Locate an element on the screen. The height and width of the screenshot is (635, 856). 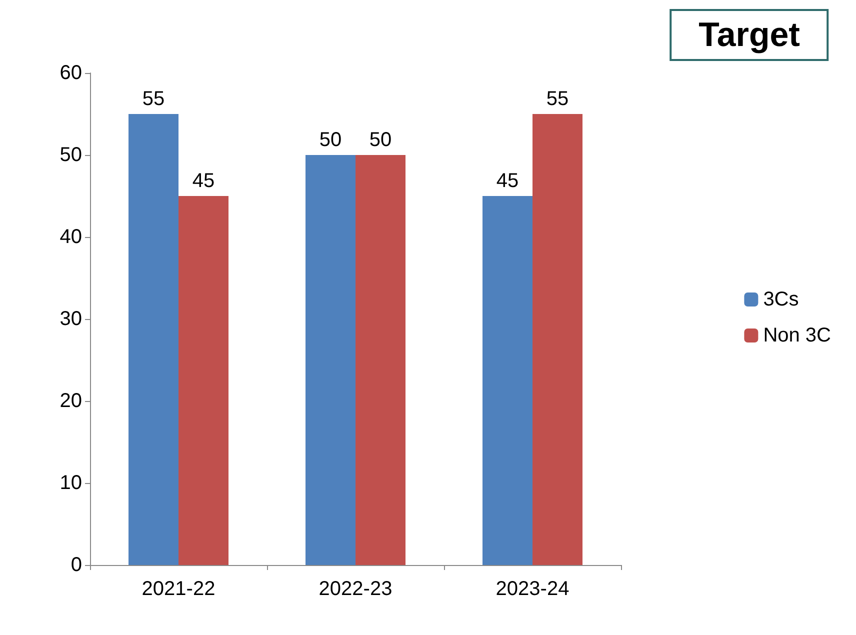
legend-label: Non 3C is located at coordinates (797, 335).